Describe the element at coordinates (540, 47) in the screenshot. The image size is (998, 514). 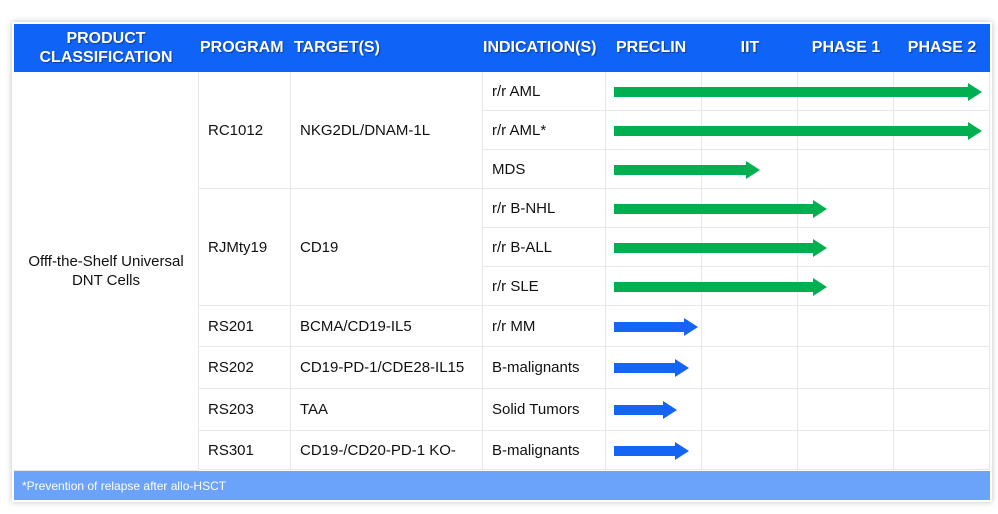
I see `header-indication: INDICATION(S)` at that location.